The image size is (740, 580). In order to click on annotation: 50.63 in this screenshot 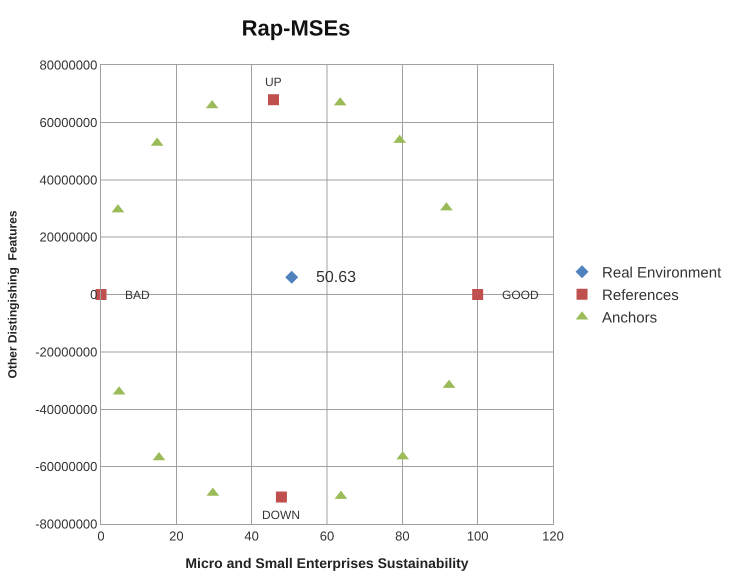, I will do `click(336, 277)`.